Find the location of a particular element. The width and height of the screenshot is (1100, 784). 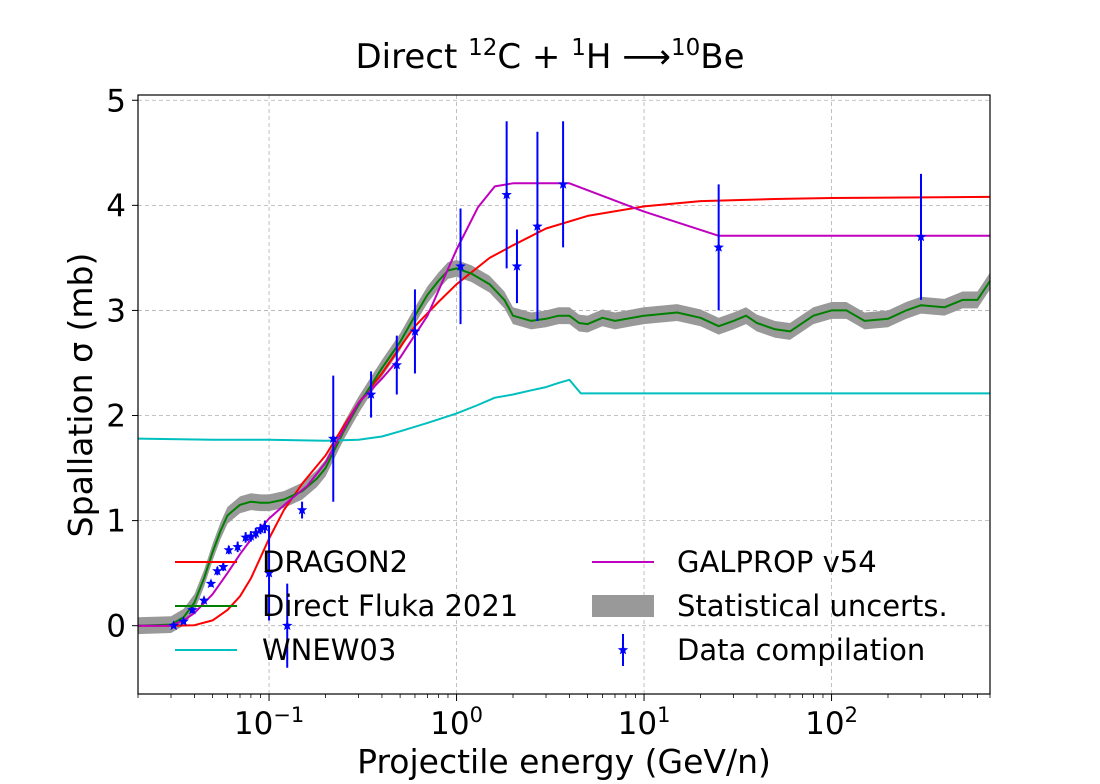

x-tick-label: 10² is located at coordinates (831, 722).